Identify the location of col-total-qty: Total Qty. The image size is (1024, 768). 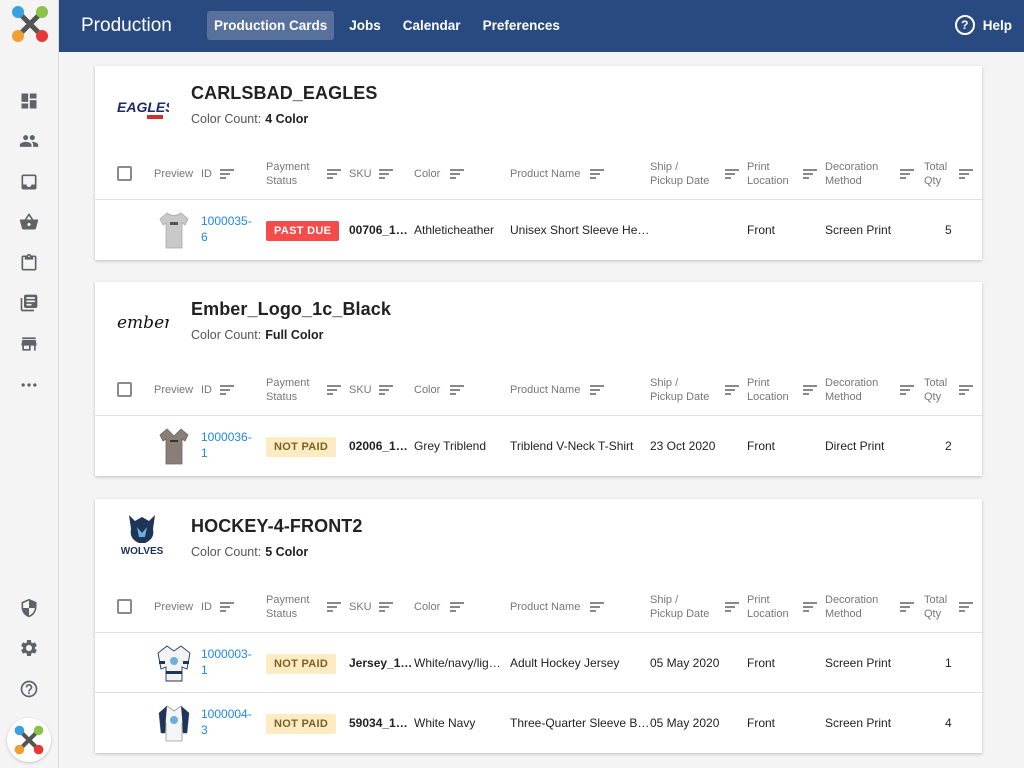
(936, 174).